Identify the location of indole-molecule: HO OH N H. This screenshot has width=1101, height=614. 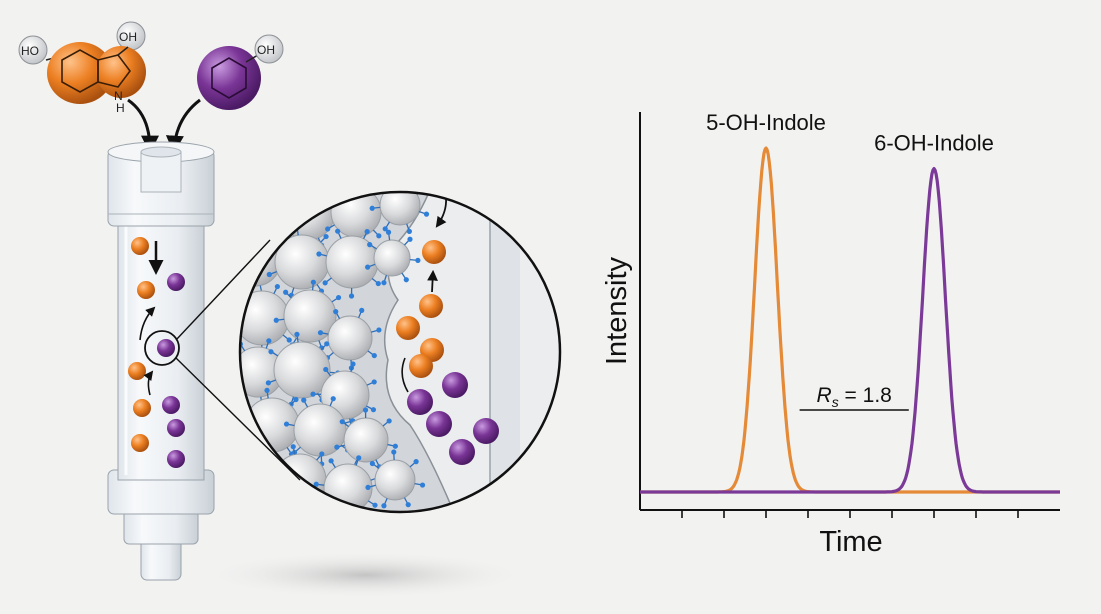
(82, 68).